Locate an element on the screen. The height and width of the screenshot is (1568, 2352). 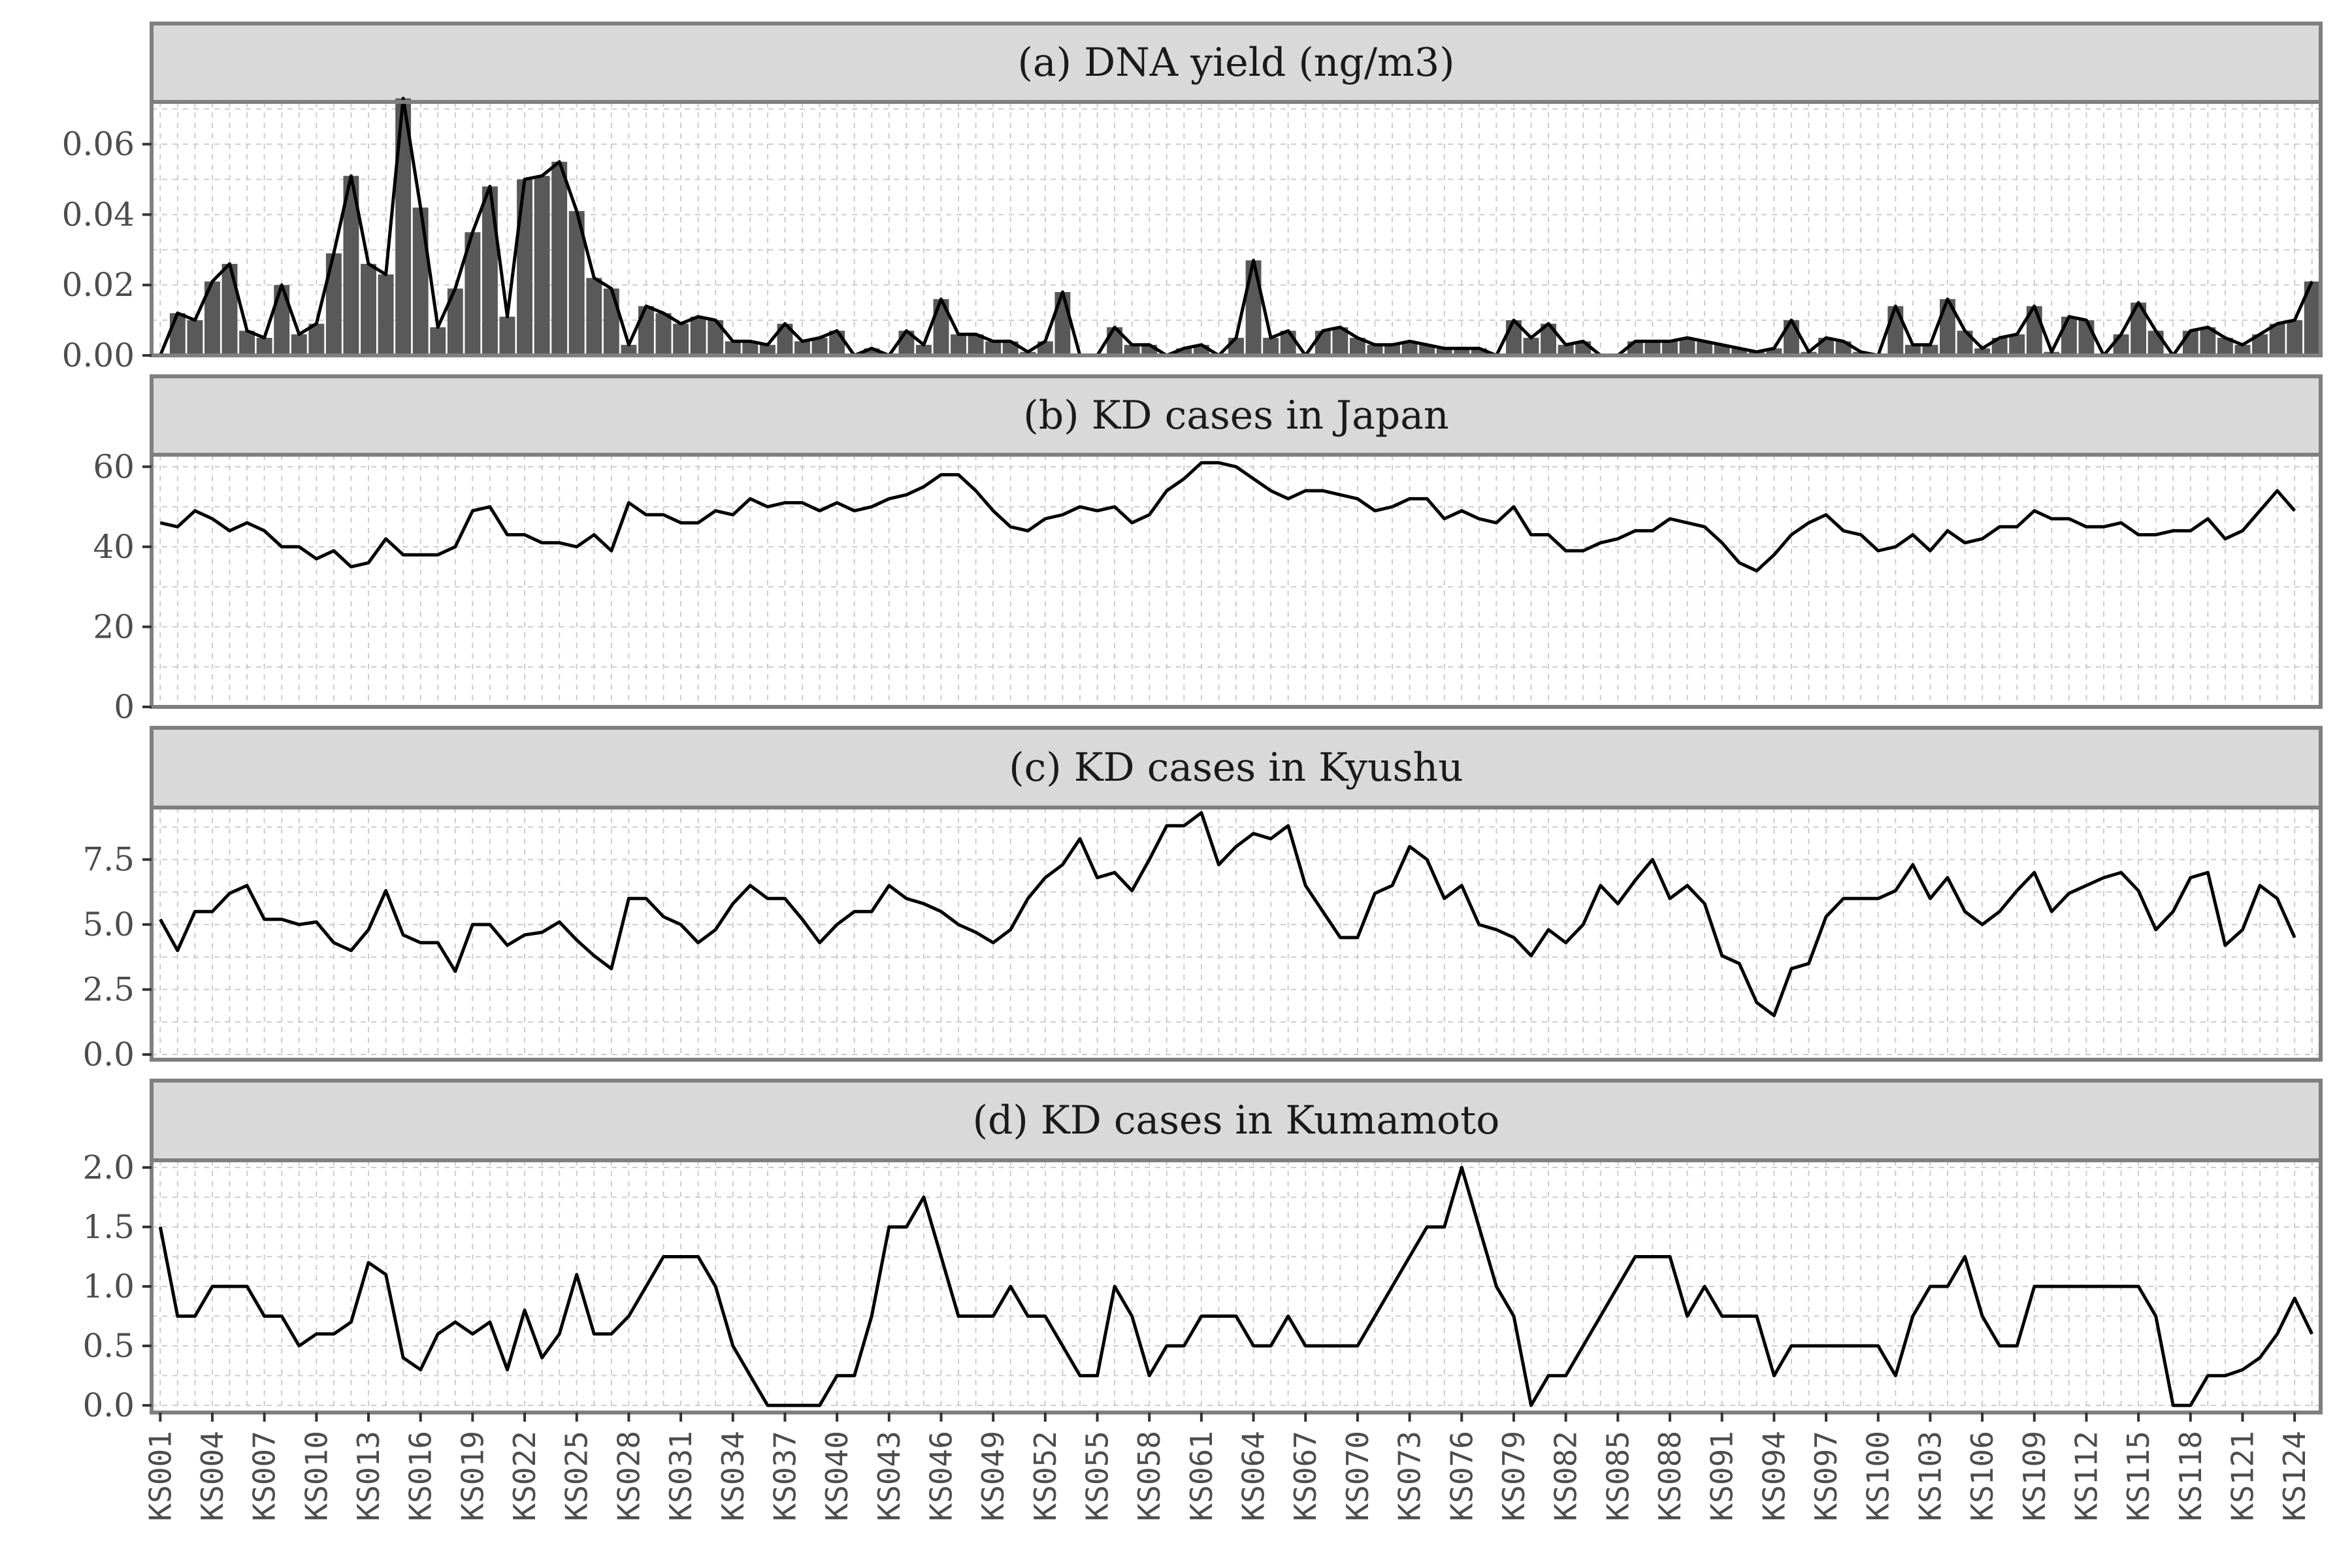
x-tick-label: KS049 is located at coordinates (993, 1476).